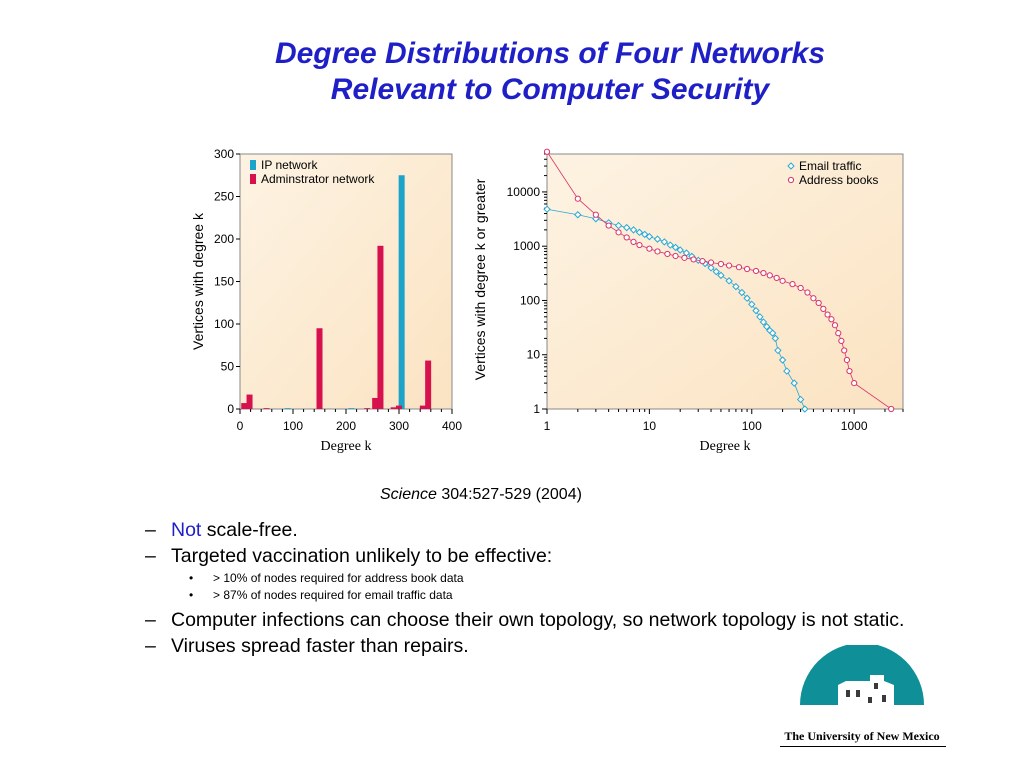 The image size is (1024, 768). Describe the element at coordinates (560, 646) in the screenshot. I see `bullet-viruses-spread: – Viruses spread faster than repairs.` at that location.